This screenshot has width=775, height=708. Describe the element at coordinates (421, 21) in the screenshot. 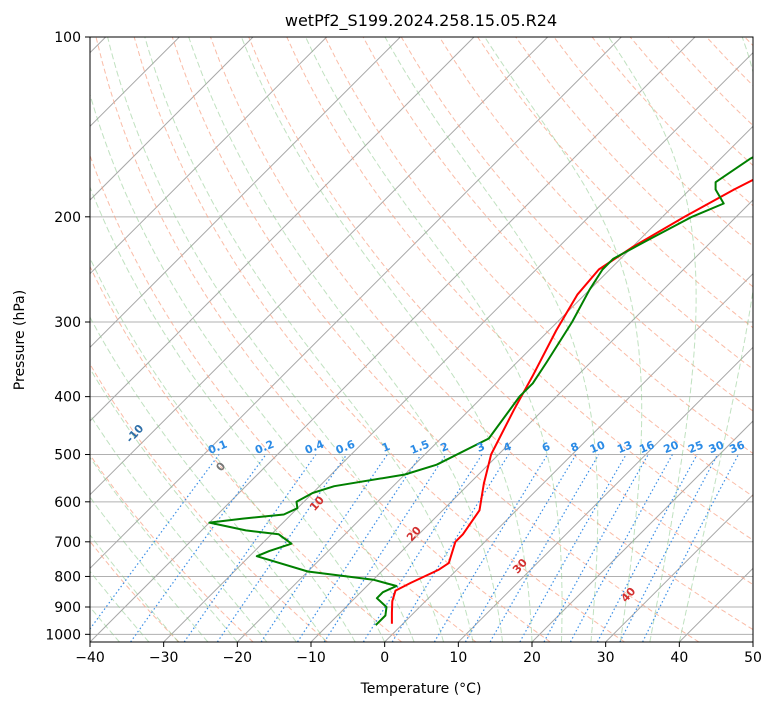

I see `chart-title: wetPf2_S199.2024.258.15.05.R24` at that location.